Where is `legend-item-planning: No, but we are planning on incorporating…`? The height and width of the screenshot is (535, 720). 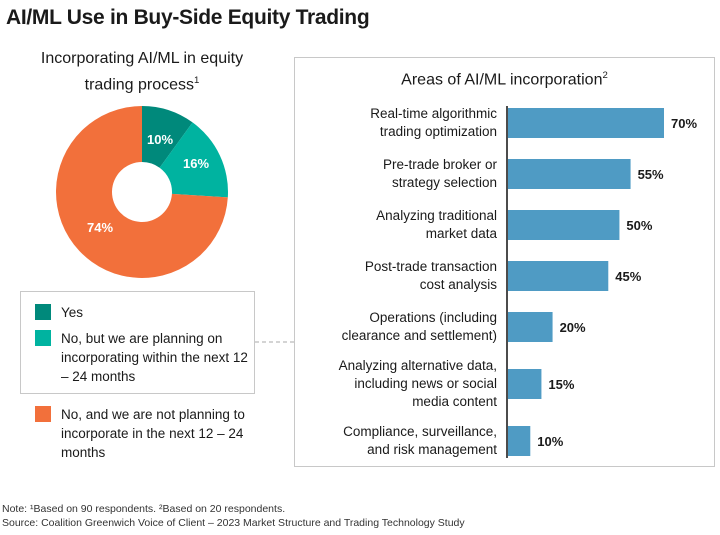
legend-item-planning: No, but we are planning on incorporating… is located at coordinates (142, 357).